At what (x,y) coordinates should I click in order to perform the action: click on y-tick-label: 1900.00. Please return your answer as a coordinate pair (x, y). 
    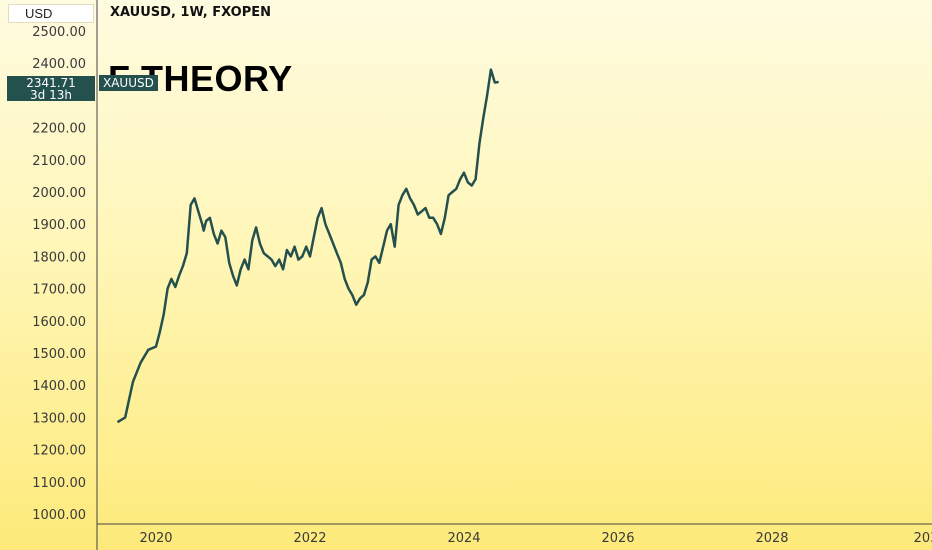
    Looking at the image, I should click on (59, 225).